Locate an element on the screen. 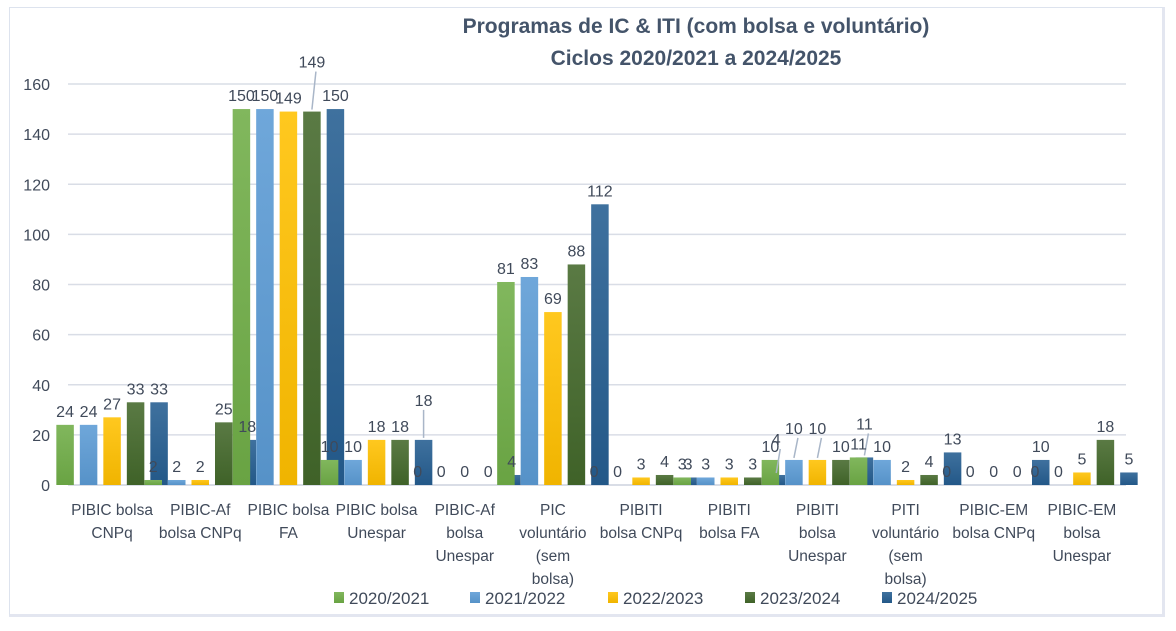  data-label: 149 is located at coordinates (288, 99).